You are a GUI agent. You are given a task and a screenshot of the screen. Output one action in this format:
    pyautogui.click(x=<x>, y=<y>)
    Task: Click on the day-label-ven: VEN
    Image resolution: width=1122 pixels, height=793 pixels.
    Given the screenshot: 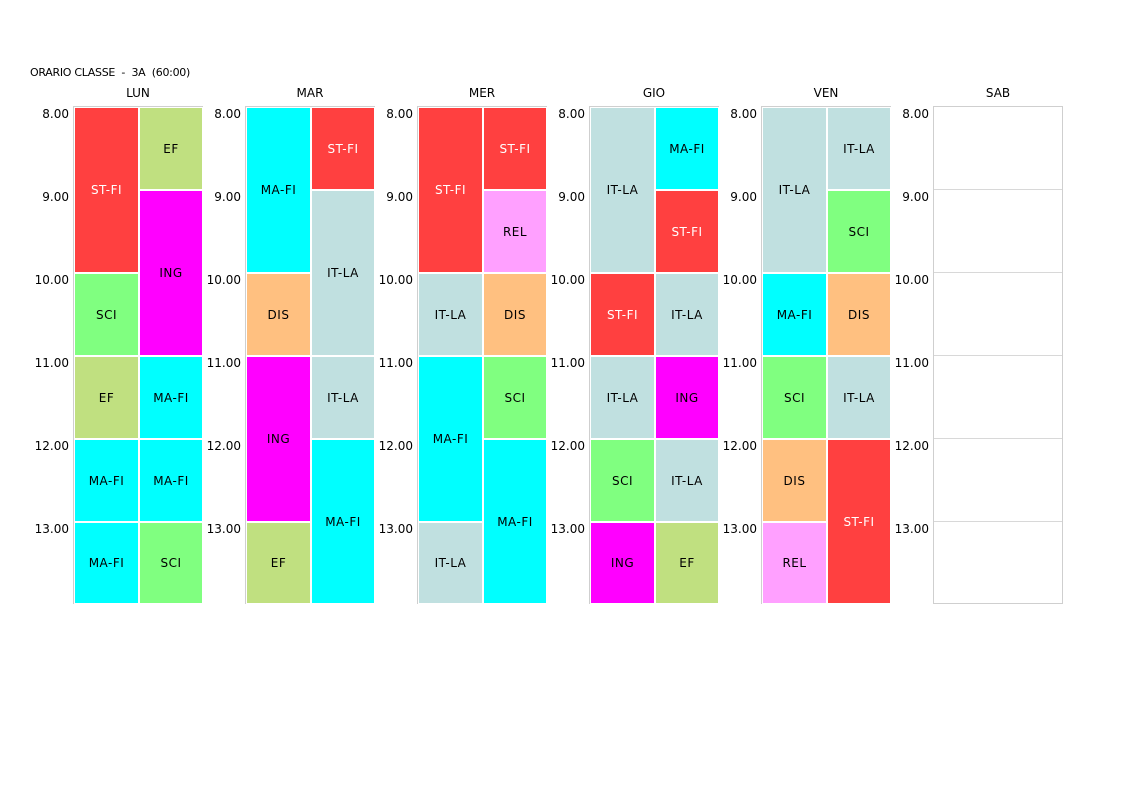 What is the action you would take?
    pyautogui.click(x=826, y=93)
    